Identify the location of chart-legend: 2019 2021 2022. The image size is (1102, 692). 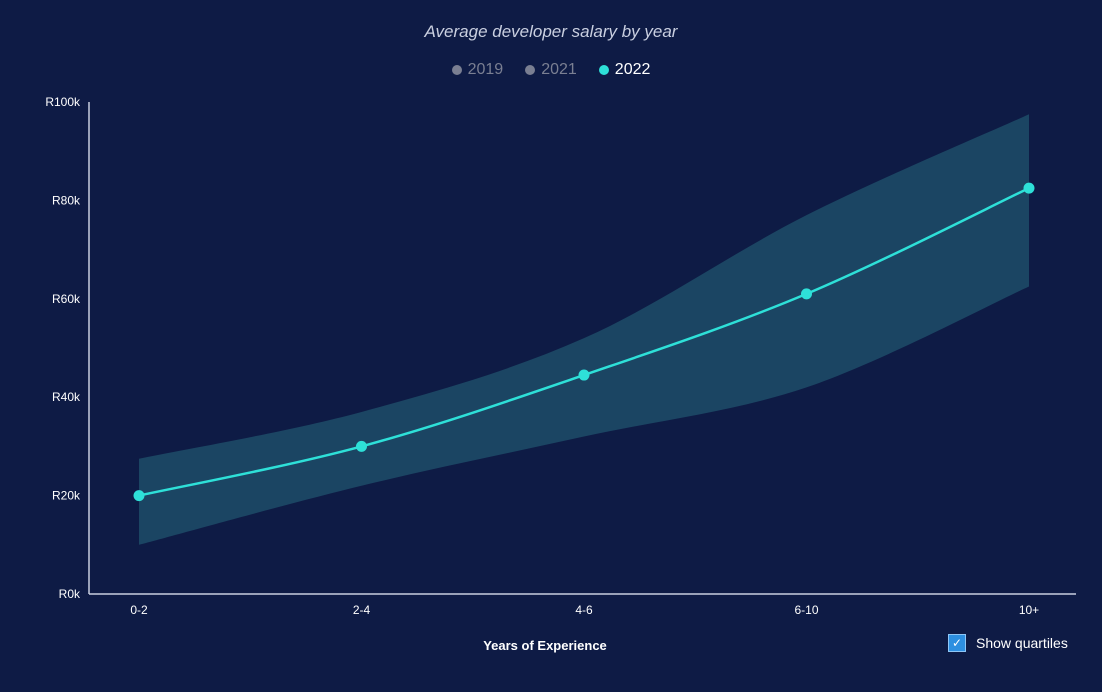
(551, 70).